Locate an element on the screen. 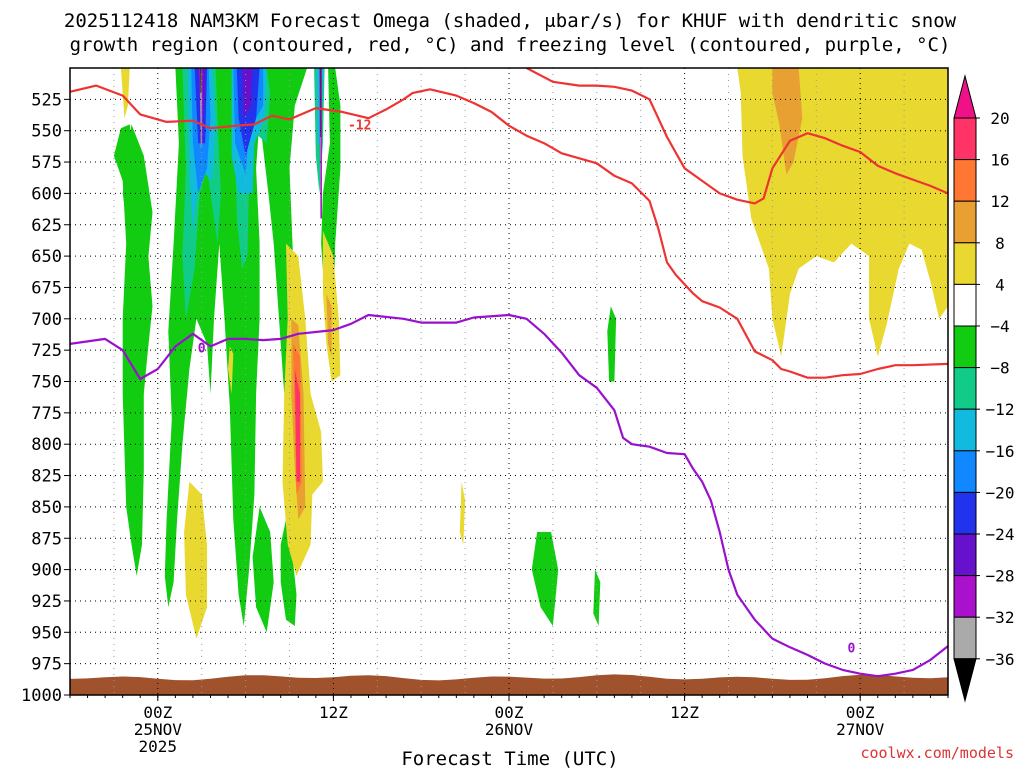 Image resolution: width=1024 pixels, height=768 pixels. contour-line is located at coordinates (737, 136).